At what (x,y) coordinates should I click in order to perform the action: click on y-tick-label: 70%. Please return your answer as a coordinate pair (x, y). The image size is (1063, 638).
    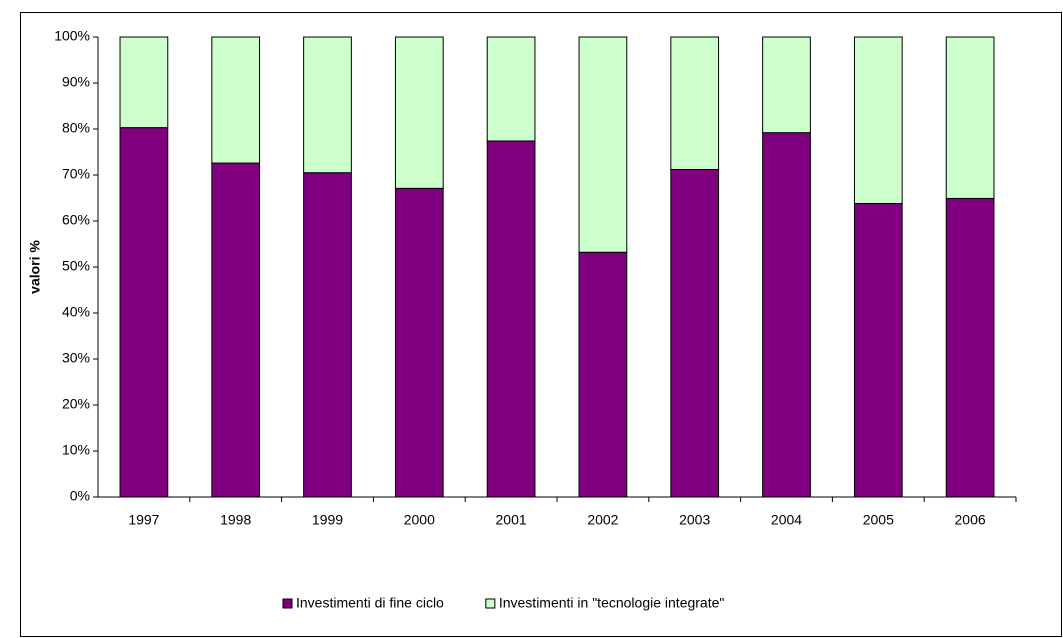
    Looking at the image, I should click on (76, 174).